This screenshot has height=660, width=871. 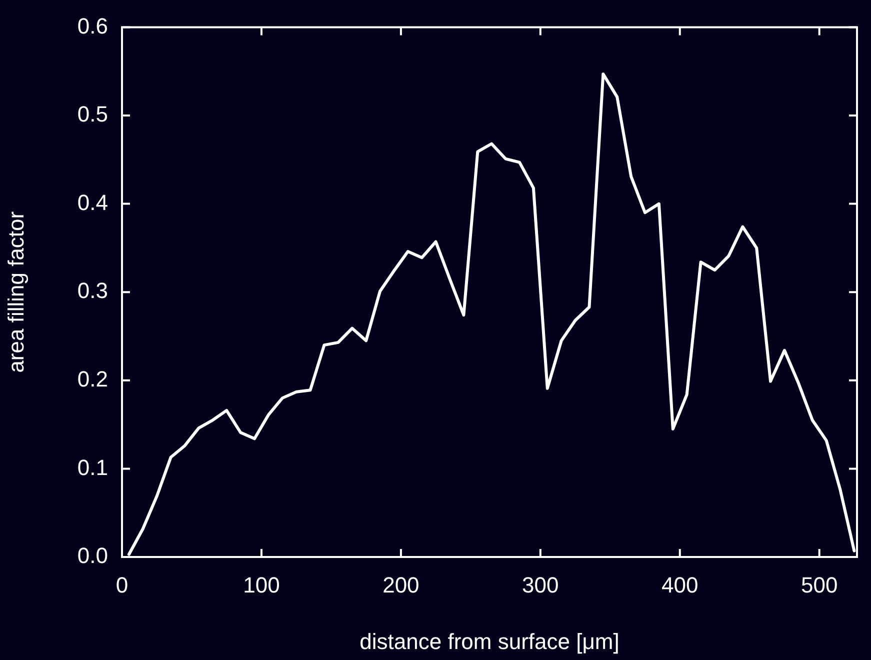 I want to click on x-tick-label: 300, so click(x=540, y=585).